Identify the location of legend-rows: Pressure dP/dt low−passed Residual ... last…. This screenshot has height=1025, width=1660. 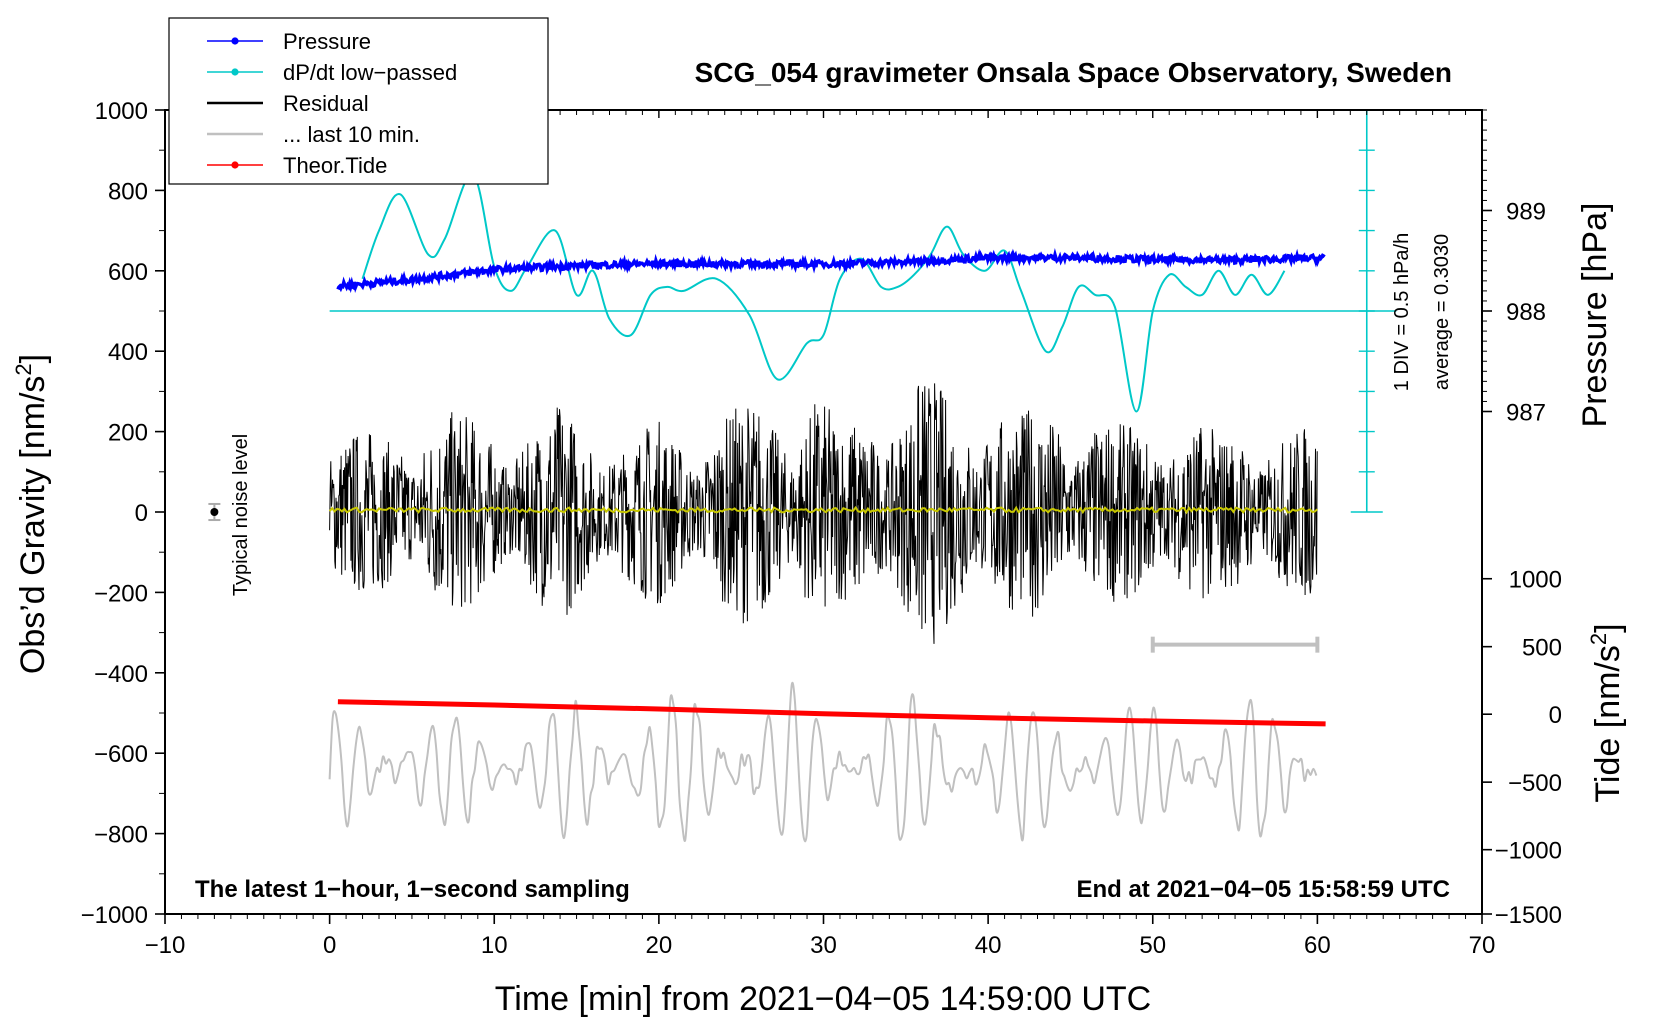
(332, 103).